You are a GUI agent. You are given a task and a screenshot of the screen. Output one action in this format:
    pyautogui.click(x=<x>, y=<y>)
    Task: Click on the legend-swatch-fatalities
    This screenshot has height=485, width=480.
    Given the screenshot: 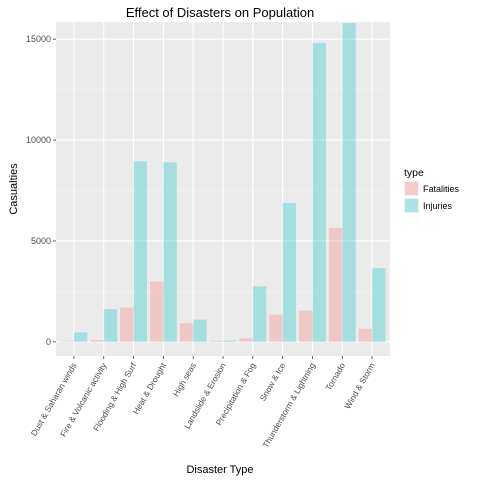 What is the action you would take?
    pyautogui.click(x=411, y=188)
    